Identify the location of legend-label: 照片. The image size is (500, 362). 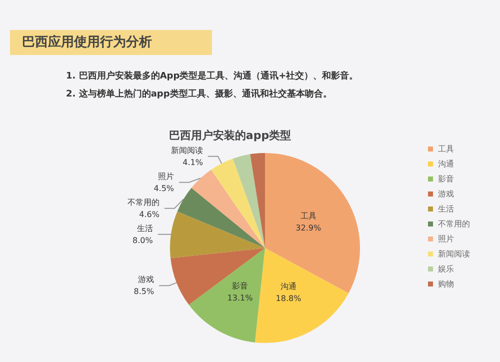
(446, 239).